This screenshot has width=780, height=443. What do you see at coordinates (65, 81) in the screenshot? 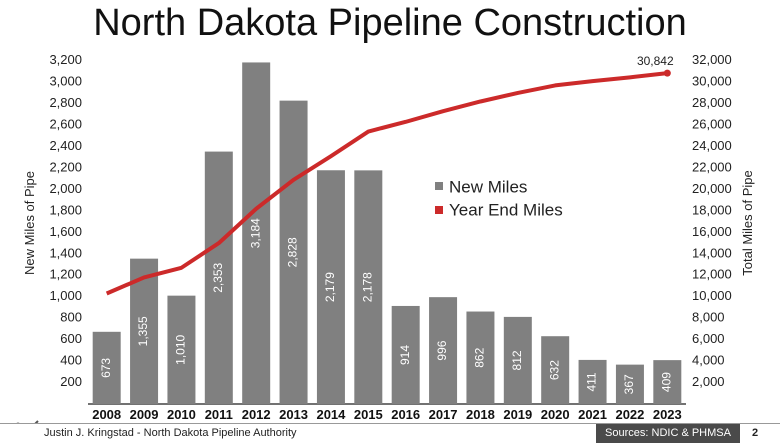
I see `left-y-tick-label: 3,000` at bounding box center [65, 81].